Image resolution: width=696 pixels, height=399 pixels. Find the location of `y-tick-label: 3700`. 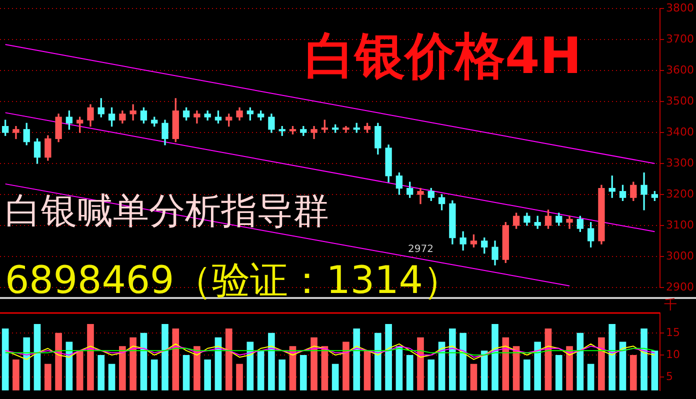

y-tick-label: 3700 is located at coordinates (680, 39).